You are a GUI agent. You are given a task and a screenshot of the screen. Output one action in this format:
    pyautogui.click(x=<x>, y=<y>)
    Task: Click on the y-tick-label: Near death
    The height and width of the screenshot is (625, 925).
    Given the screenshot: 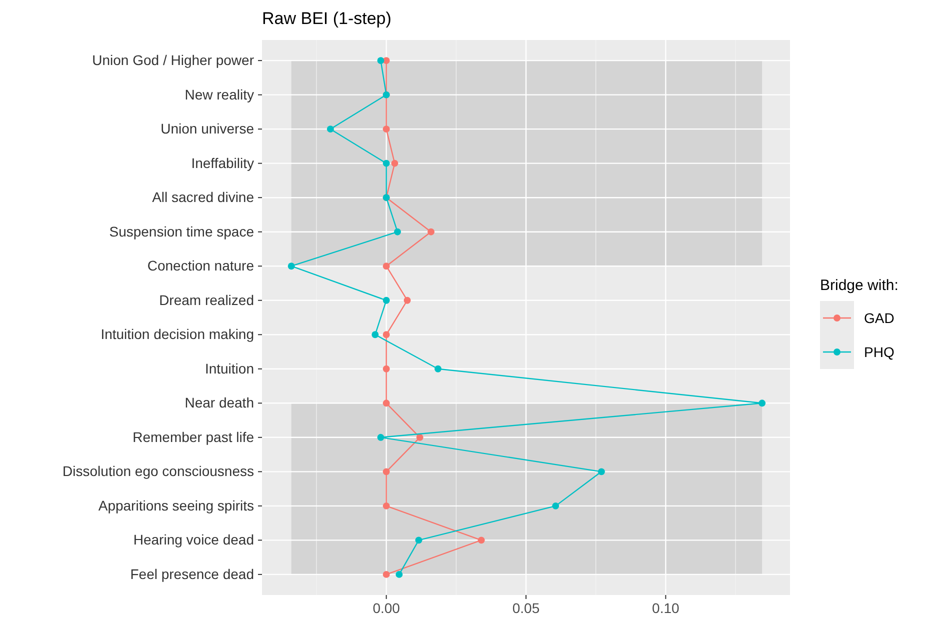 What is the action you would take?
    pyautogui.click(x=219, y=402)
    